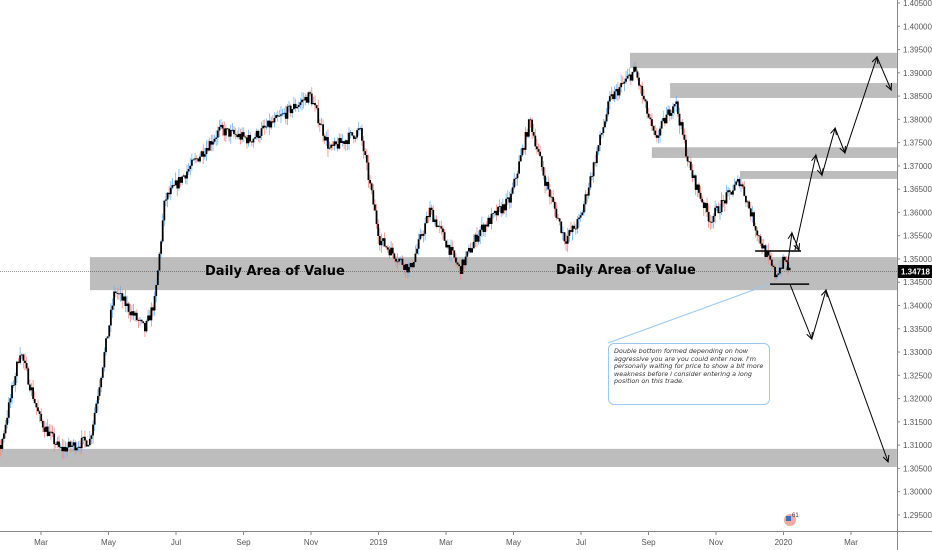 This screenshot has height=550, width=932. Describe the element at coordinates (917, 212) in the screenshot. I see `y-tick-label: 1.36000` at that location.